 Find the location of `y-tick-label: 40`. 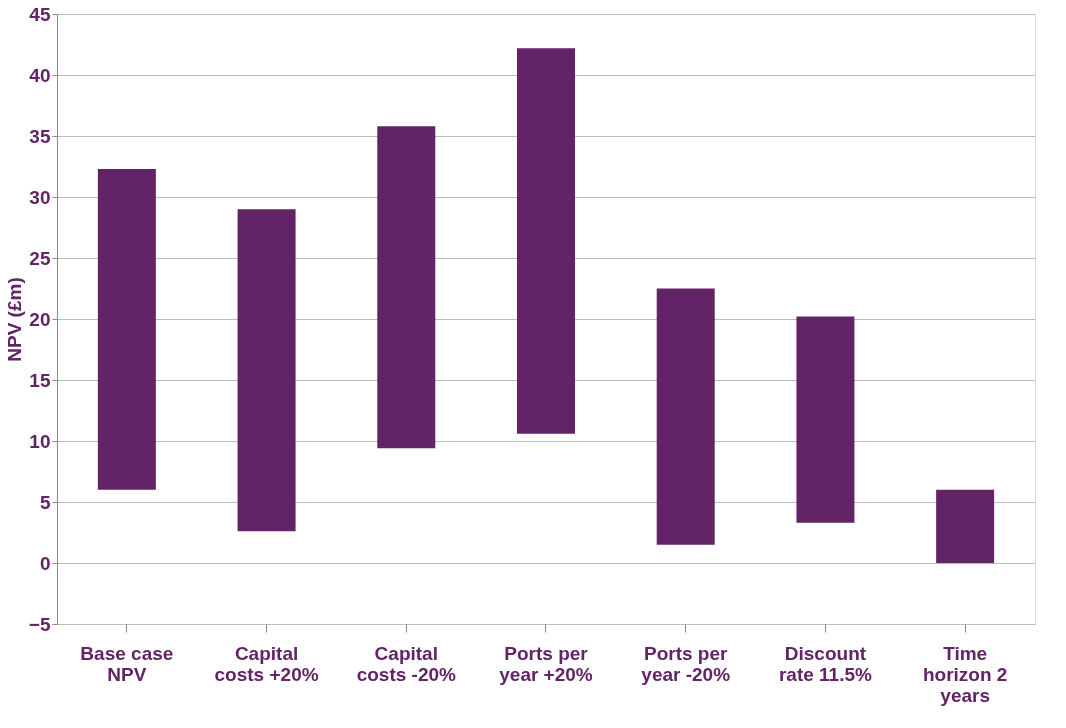

y-tick-label: 40 is located at coordinates (40, 75).